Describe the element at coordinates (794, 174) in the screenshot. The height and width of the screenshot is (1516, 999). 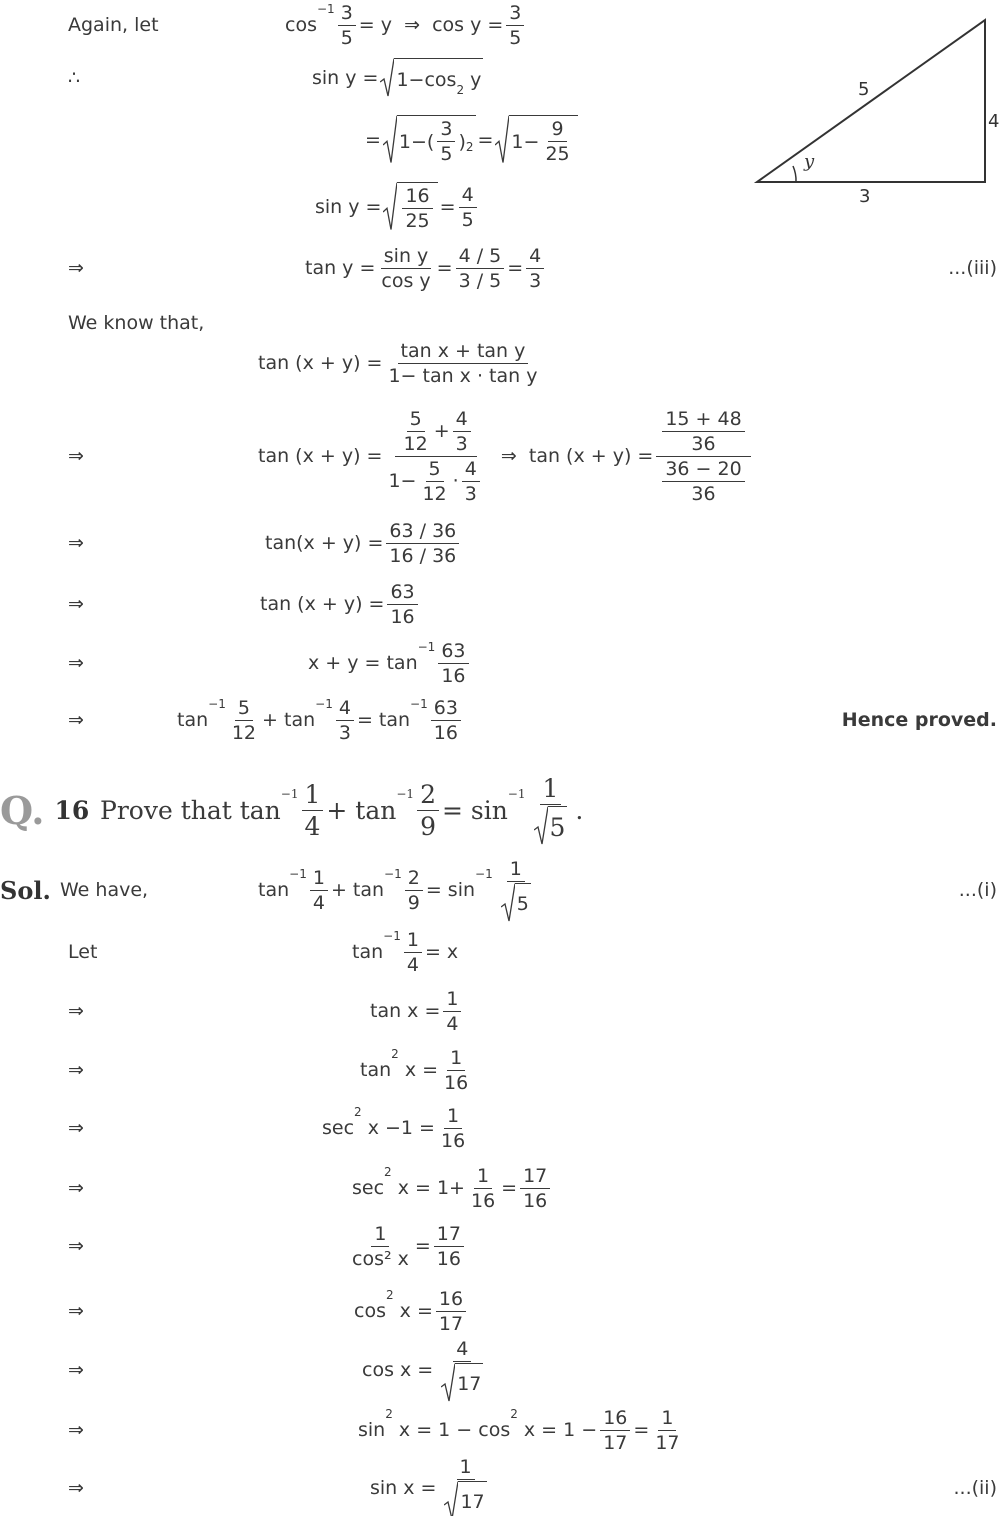
I see `angle-arc` at that location.